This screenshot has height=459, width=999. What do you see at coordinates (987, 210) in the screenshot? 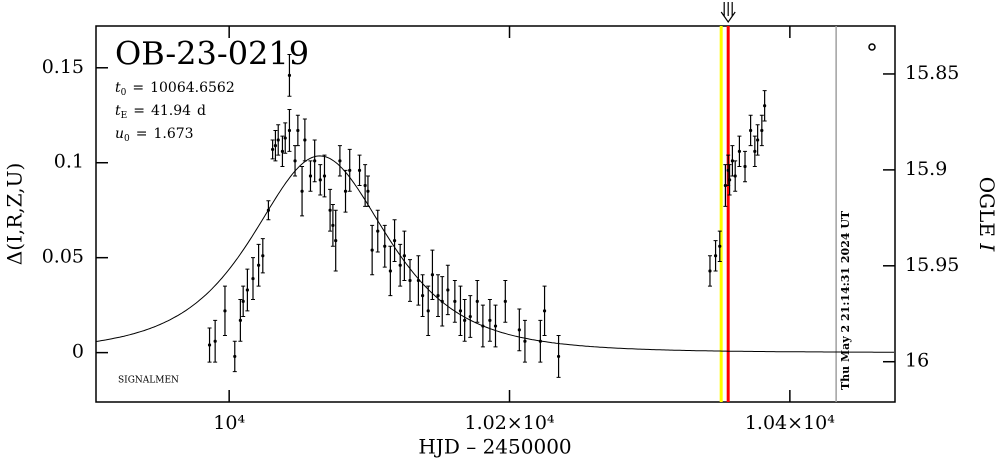
I see `y2-label-text: OGLE` at bounding box center [987, 210].